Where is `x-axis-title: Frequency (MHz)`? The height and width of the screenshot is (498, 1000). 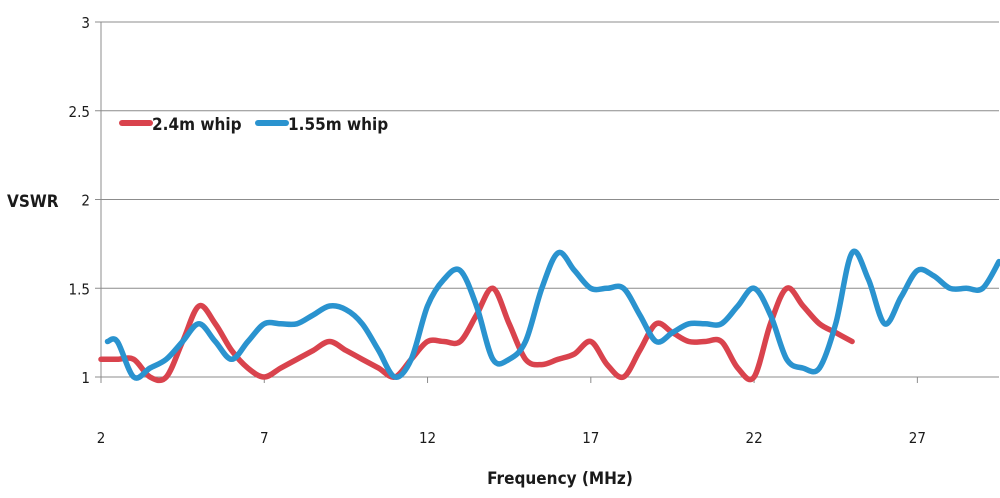
x-axis-title: Frequency (MHz) is located at coordinates (560, 479).